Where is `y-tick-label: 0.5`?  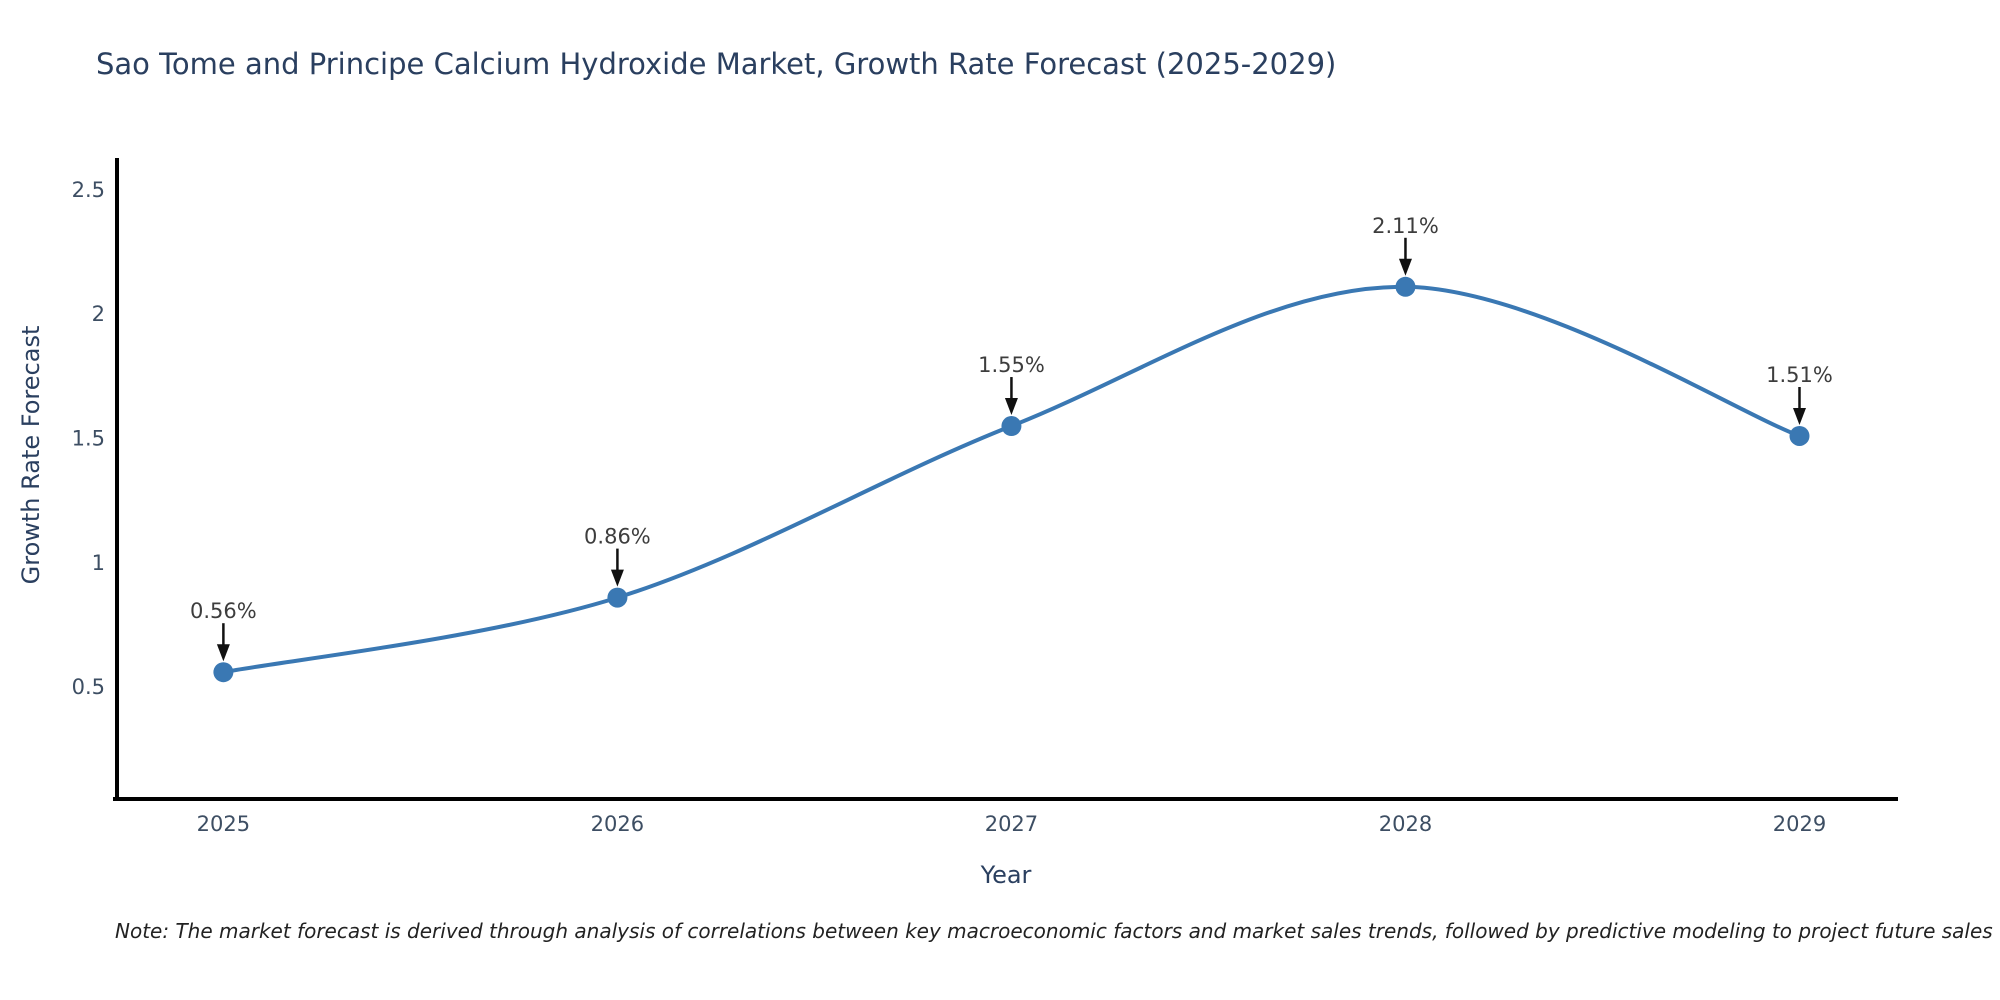 y-tick-label: 0.5 is located at coordinates (88, 687).